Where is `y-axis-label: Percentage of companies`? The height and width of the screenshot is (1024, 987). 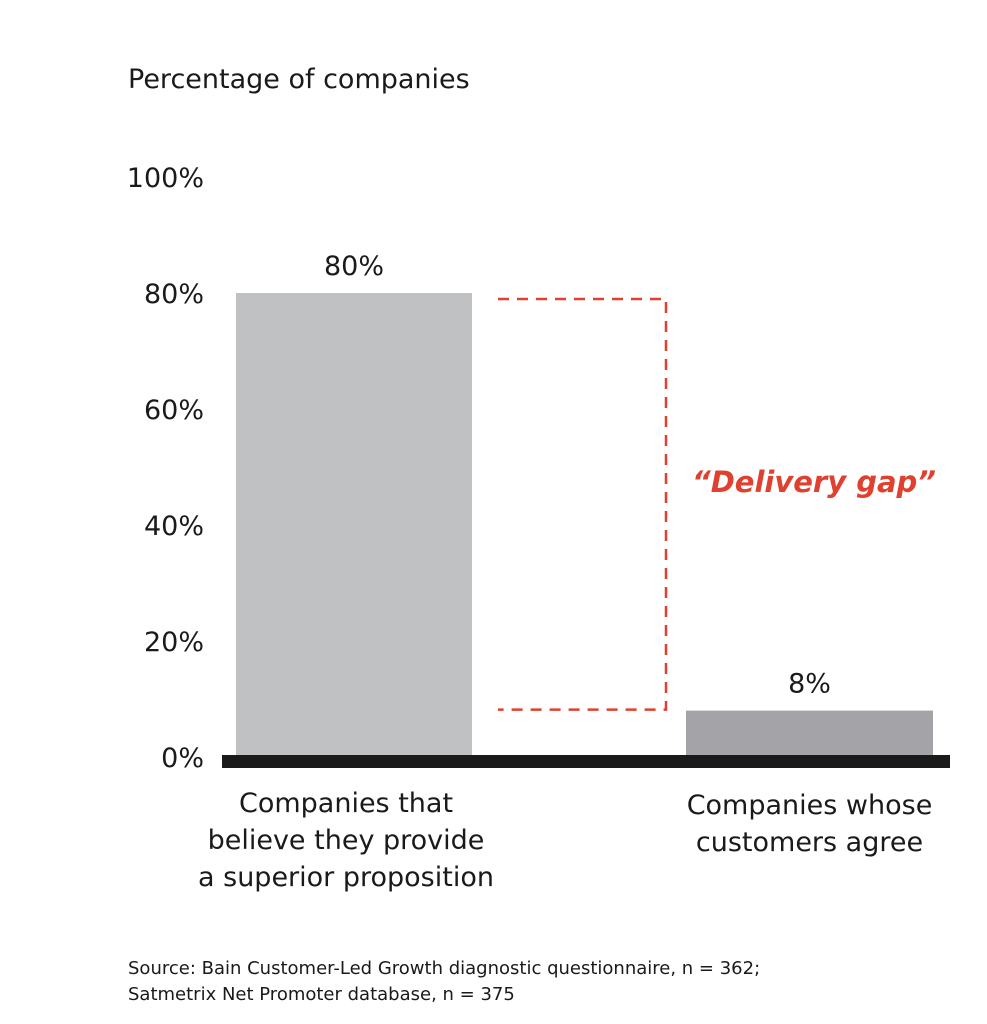
y-axis-label: Percentage of companies is located at coordinates (299, 79).